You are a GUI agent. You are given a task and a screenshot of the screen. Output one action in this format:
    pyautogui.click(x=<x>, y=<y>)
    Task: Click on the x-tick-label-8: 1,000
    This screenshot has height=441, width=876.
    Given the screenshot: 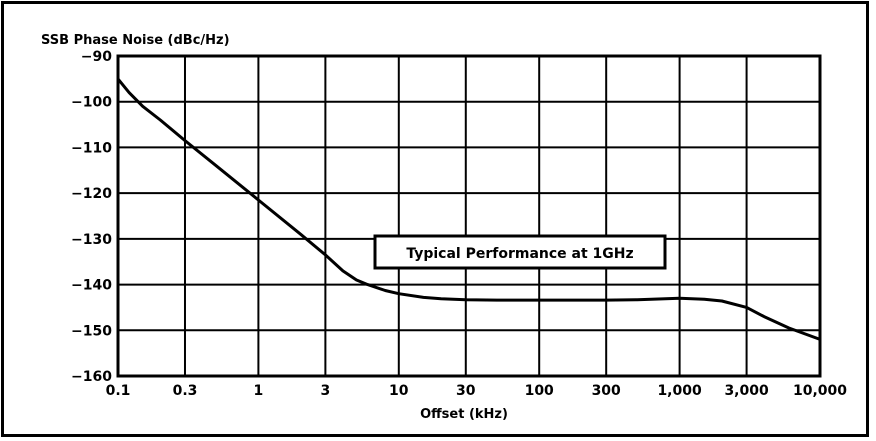 What is the action you would take?
    pyautogui.click(x=679, y=391)
    